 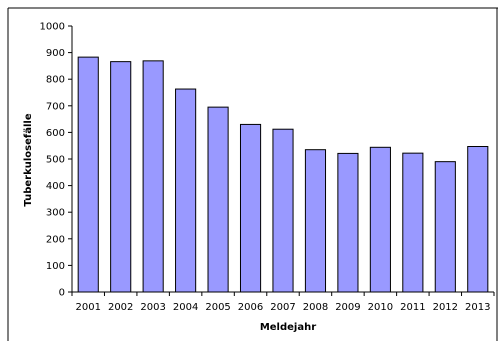 I want to click on x-tick-label: 2006, so click(x=250, y=307).